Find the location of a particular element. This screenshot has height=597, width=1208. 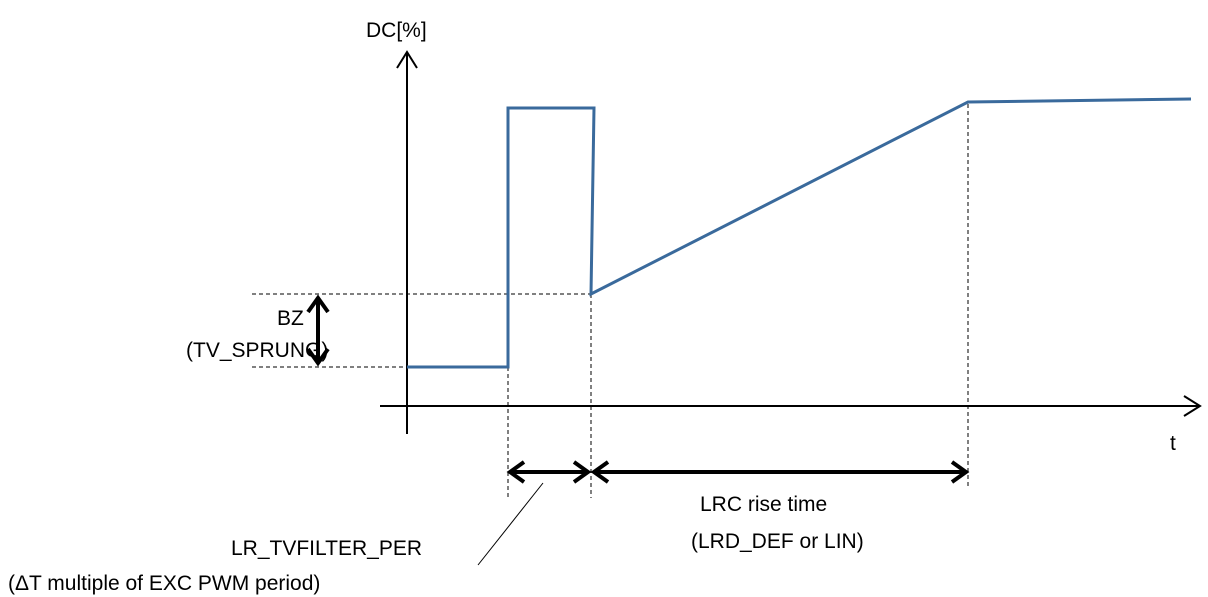

x-axis-label: t is located at coordinates (1173, 443).